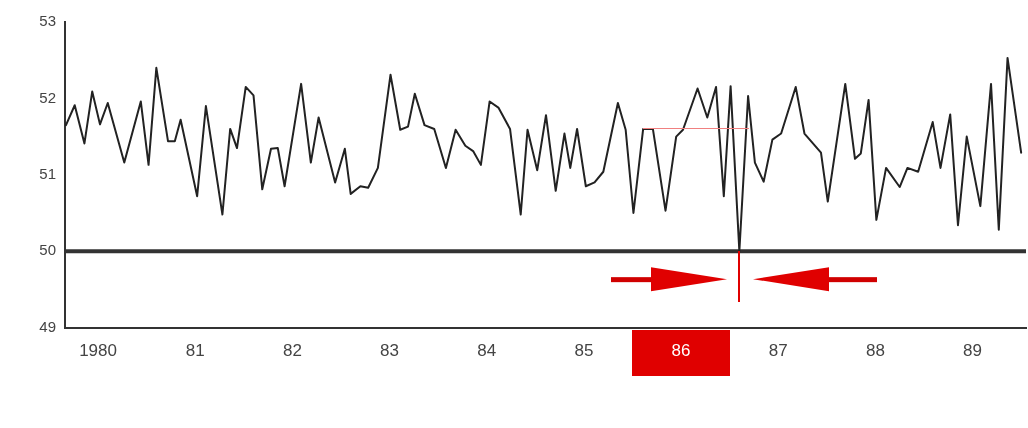 This screenshot has height=428, width=1028. Describe the element at coordinates (875, 351) in the screenshot. I see `x-tick-label: 88` at that location.